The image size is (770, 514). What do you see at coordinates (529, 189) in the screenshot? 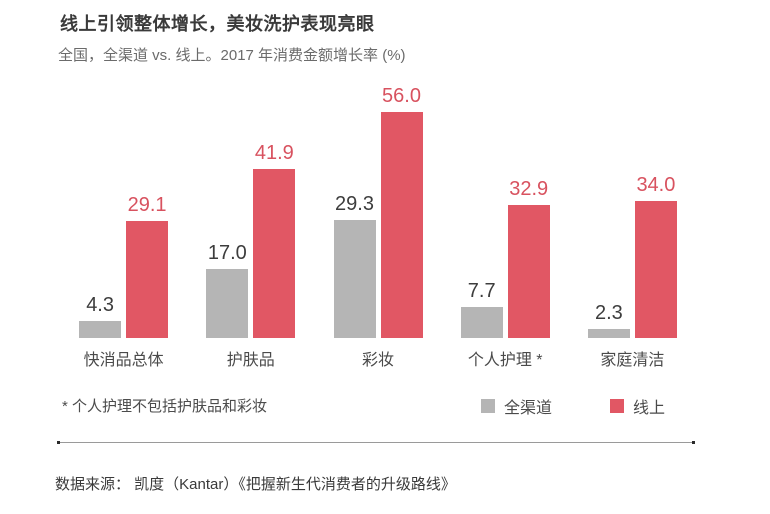
I see `value-label-online: 32.9` at bounding box center [529, 189].